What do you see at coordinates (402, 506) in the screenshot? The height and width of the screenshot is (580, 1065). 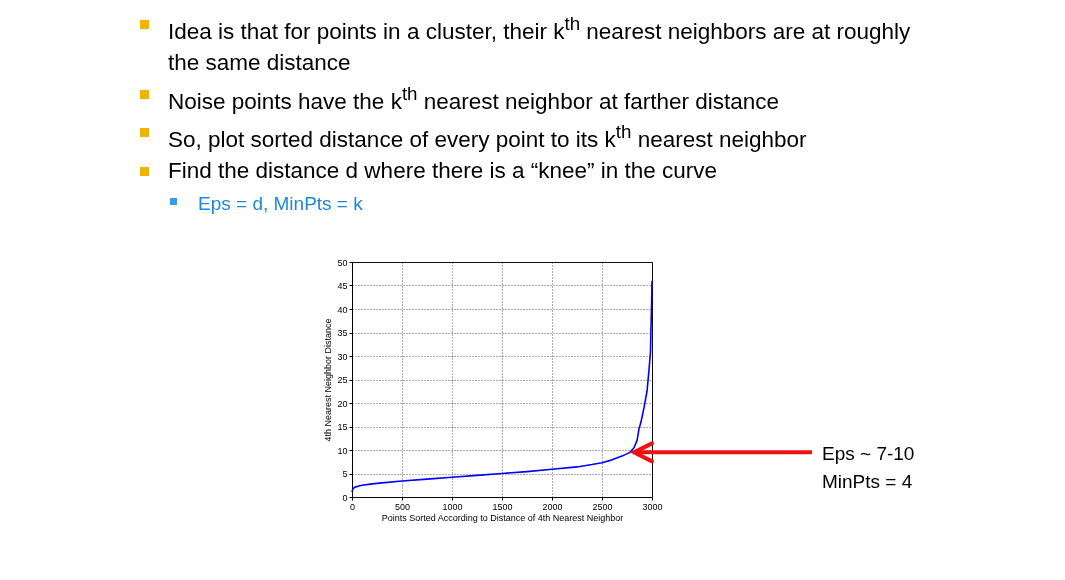 I see `x-tick-label: 500` at bounding box center [402, 506].